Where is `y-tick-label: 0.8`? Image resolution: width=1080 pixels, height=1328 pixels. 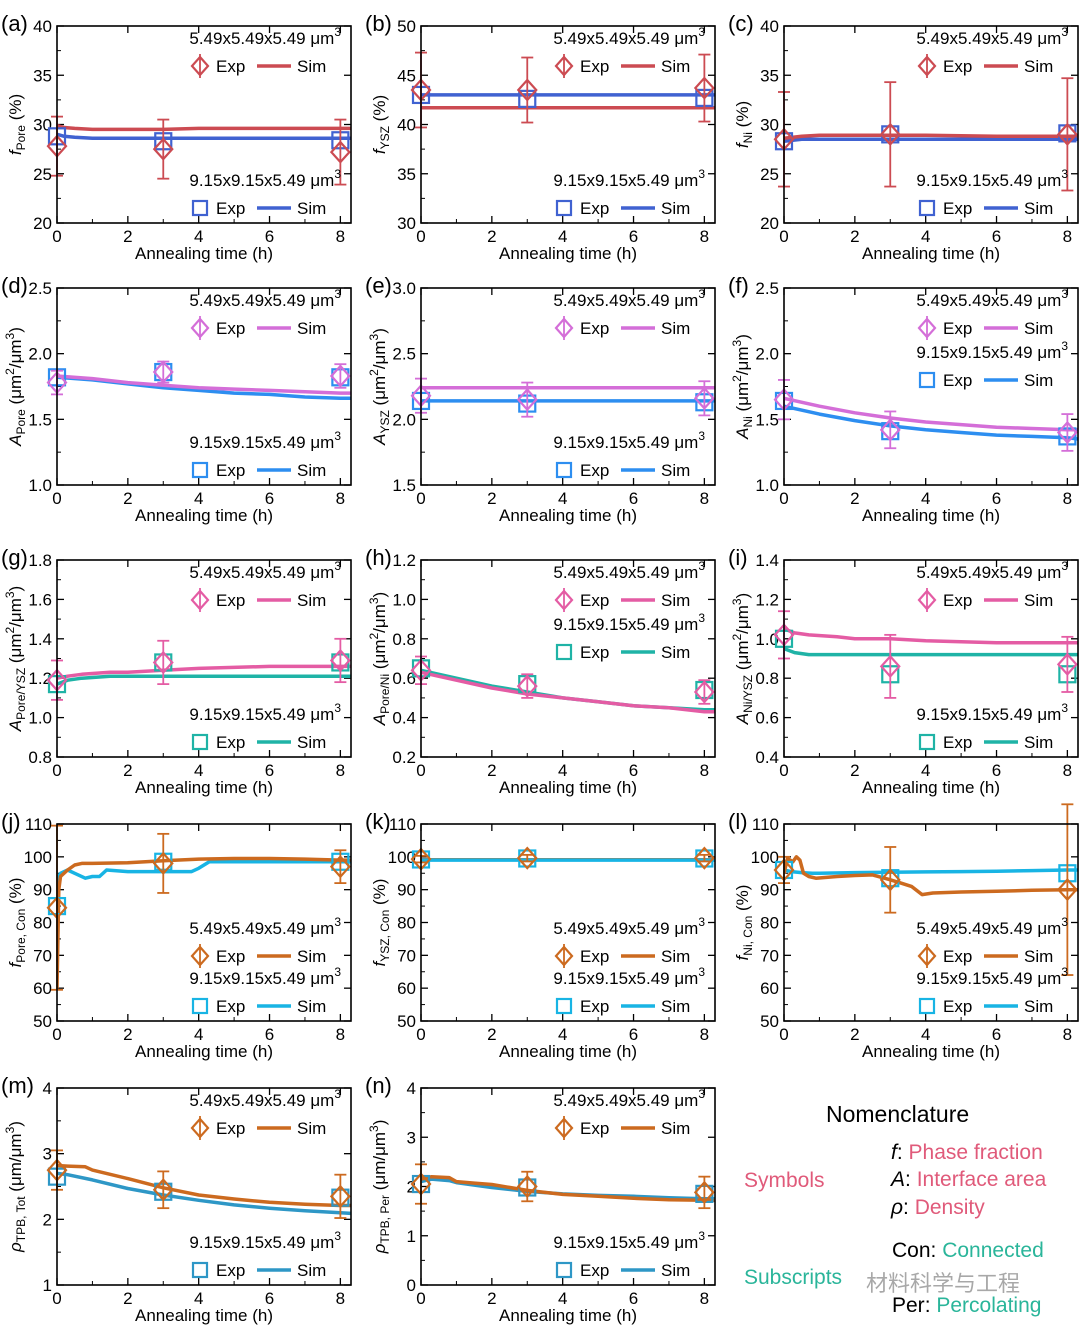
y-tick-label: 0.8 is located at coordinates (404, 639).